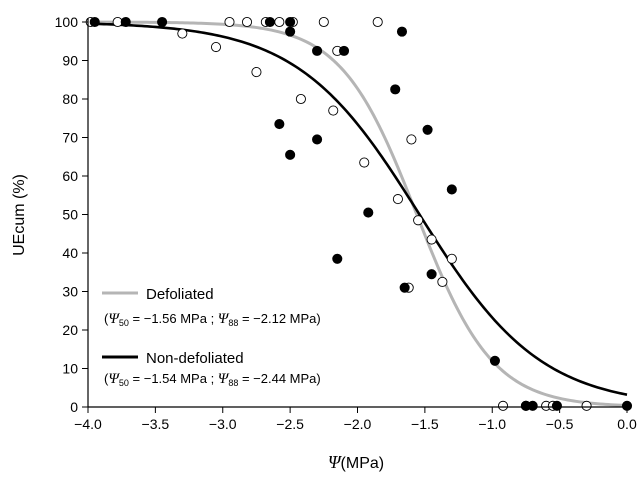 The image size is (640, 477). What do you see at coordinates (74, 407) in the screenshot?
I see `y-tick-label: 0` at bounding box center [74, 407].